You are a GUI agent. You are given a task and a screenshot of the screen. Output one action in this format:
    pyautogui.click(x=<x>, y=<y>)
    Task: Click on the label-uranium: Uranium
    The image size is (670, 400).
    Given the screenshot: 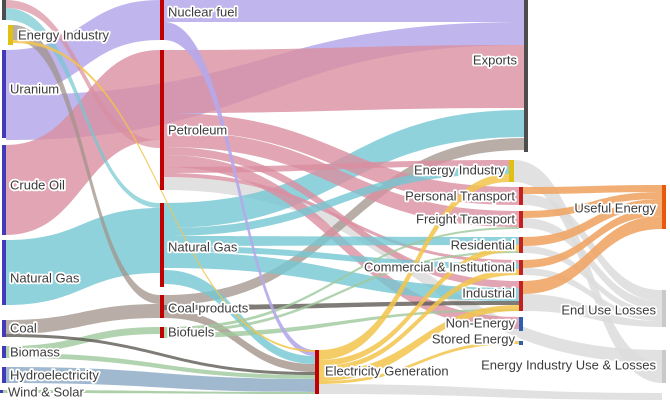 What is the action you would take?
    pyautogui.click(x=34, y=89)
    